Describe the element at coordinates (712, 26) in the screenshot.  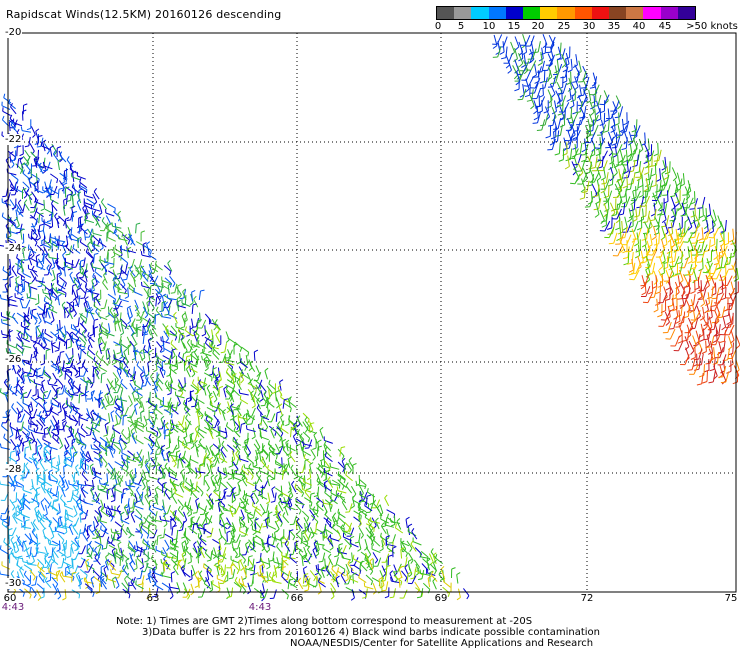
I see `legend-label: >50 knots` at that location.